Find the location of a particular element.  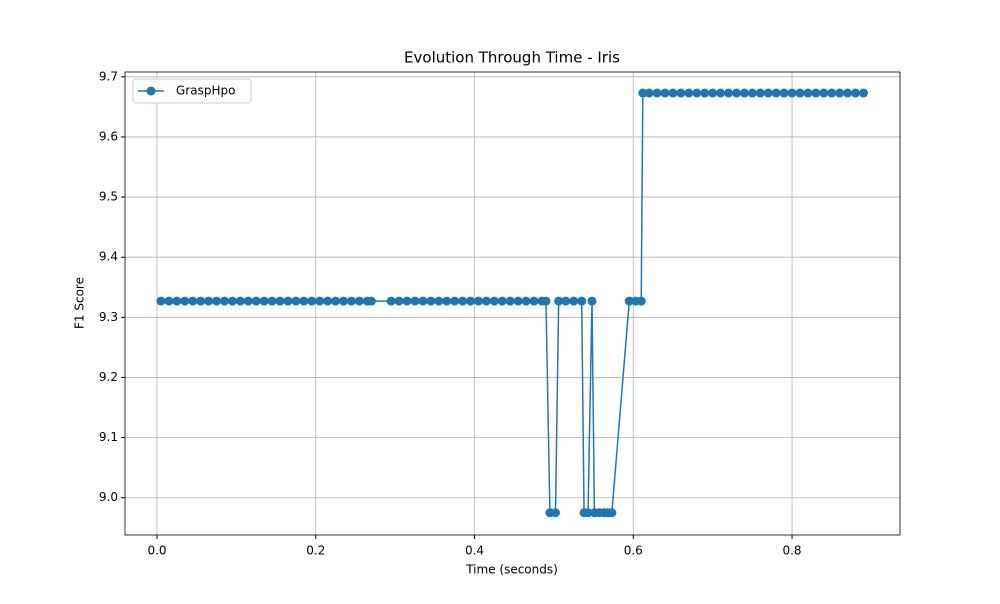

y-tick-label: 9.1 is located at coordinates (108, 437).